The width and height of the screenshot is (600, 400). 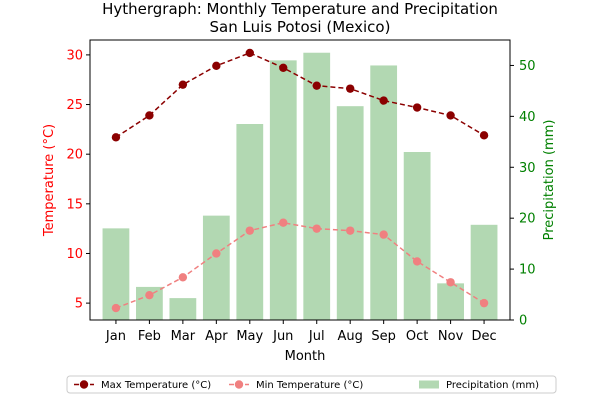 I want to click on left-axis-tick-label: 15, so click(x=74, y=204).